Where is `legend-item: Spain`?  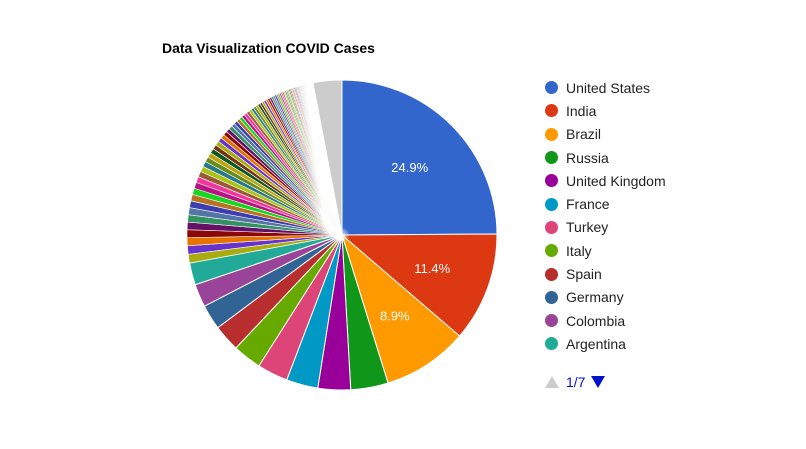 legend-item: Spain is located at coordinates (605, 273).